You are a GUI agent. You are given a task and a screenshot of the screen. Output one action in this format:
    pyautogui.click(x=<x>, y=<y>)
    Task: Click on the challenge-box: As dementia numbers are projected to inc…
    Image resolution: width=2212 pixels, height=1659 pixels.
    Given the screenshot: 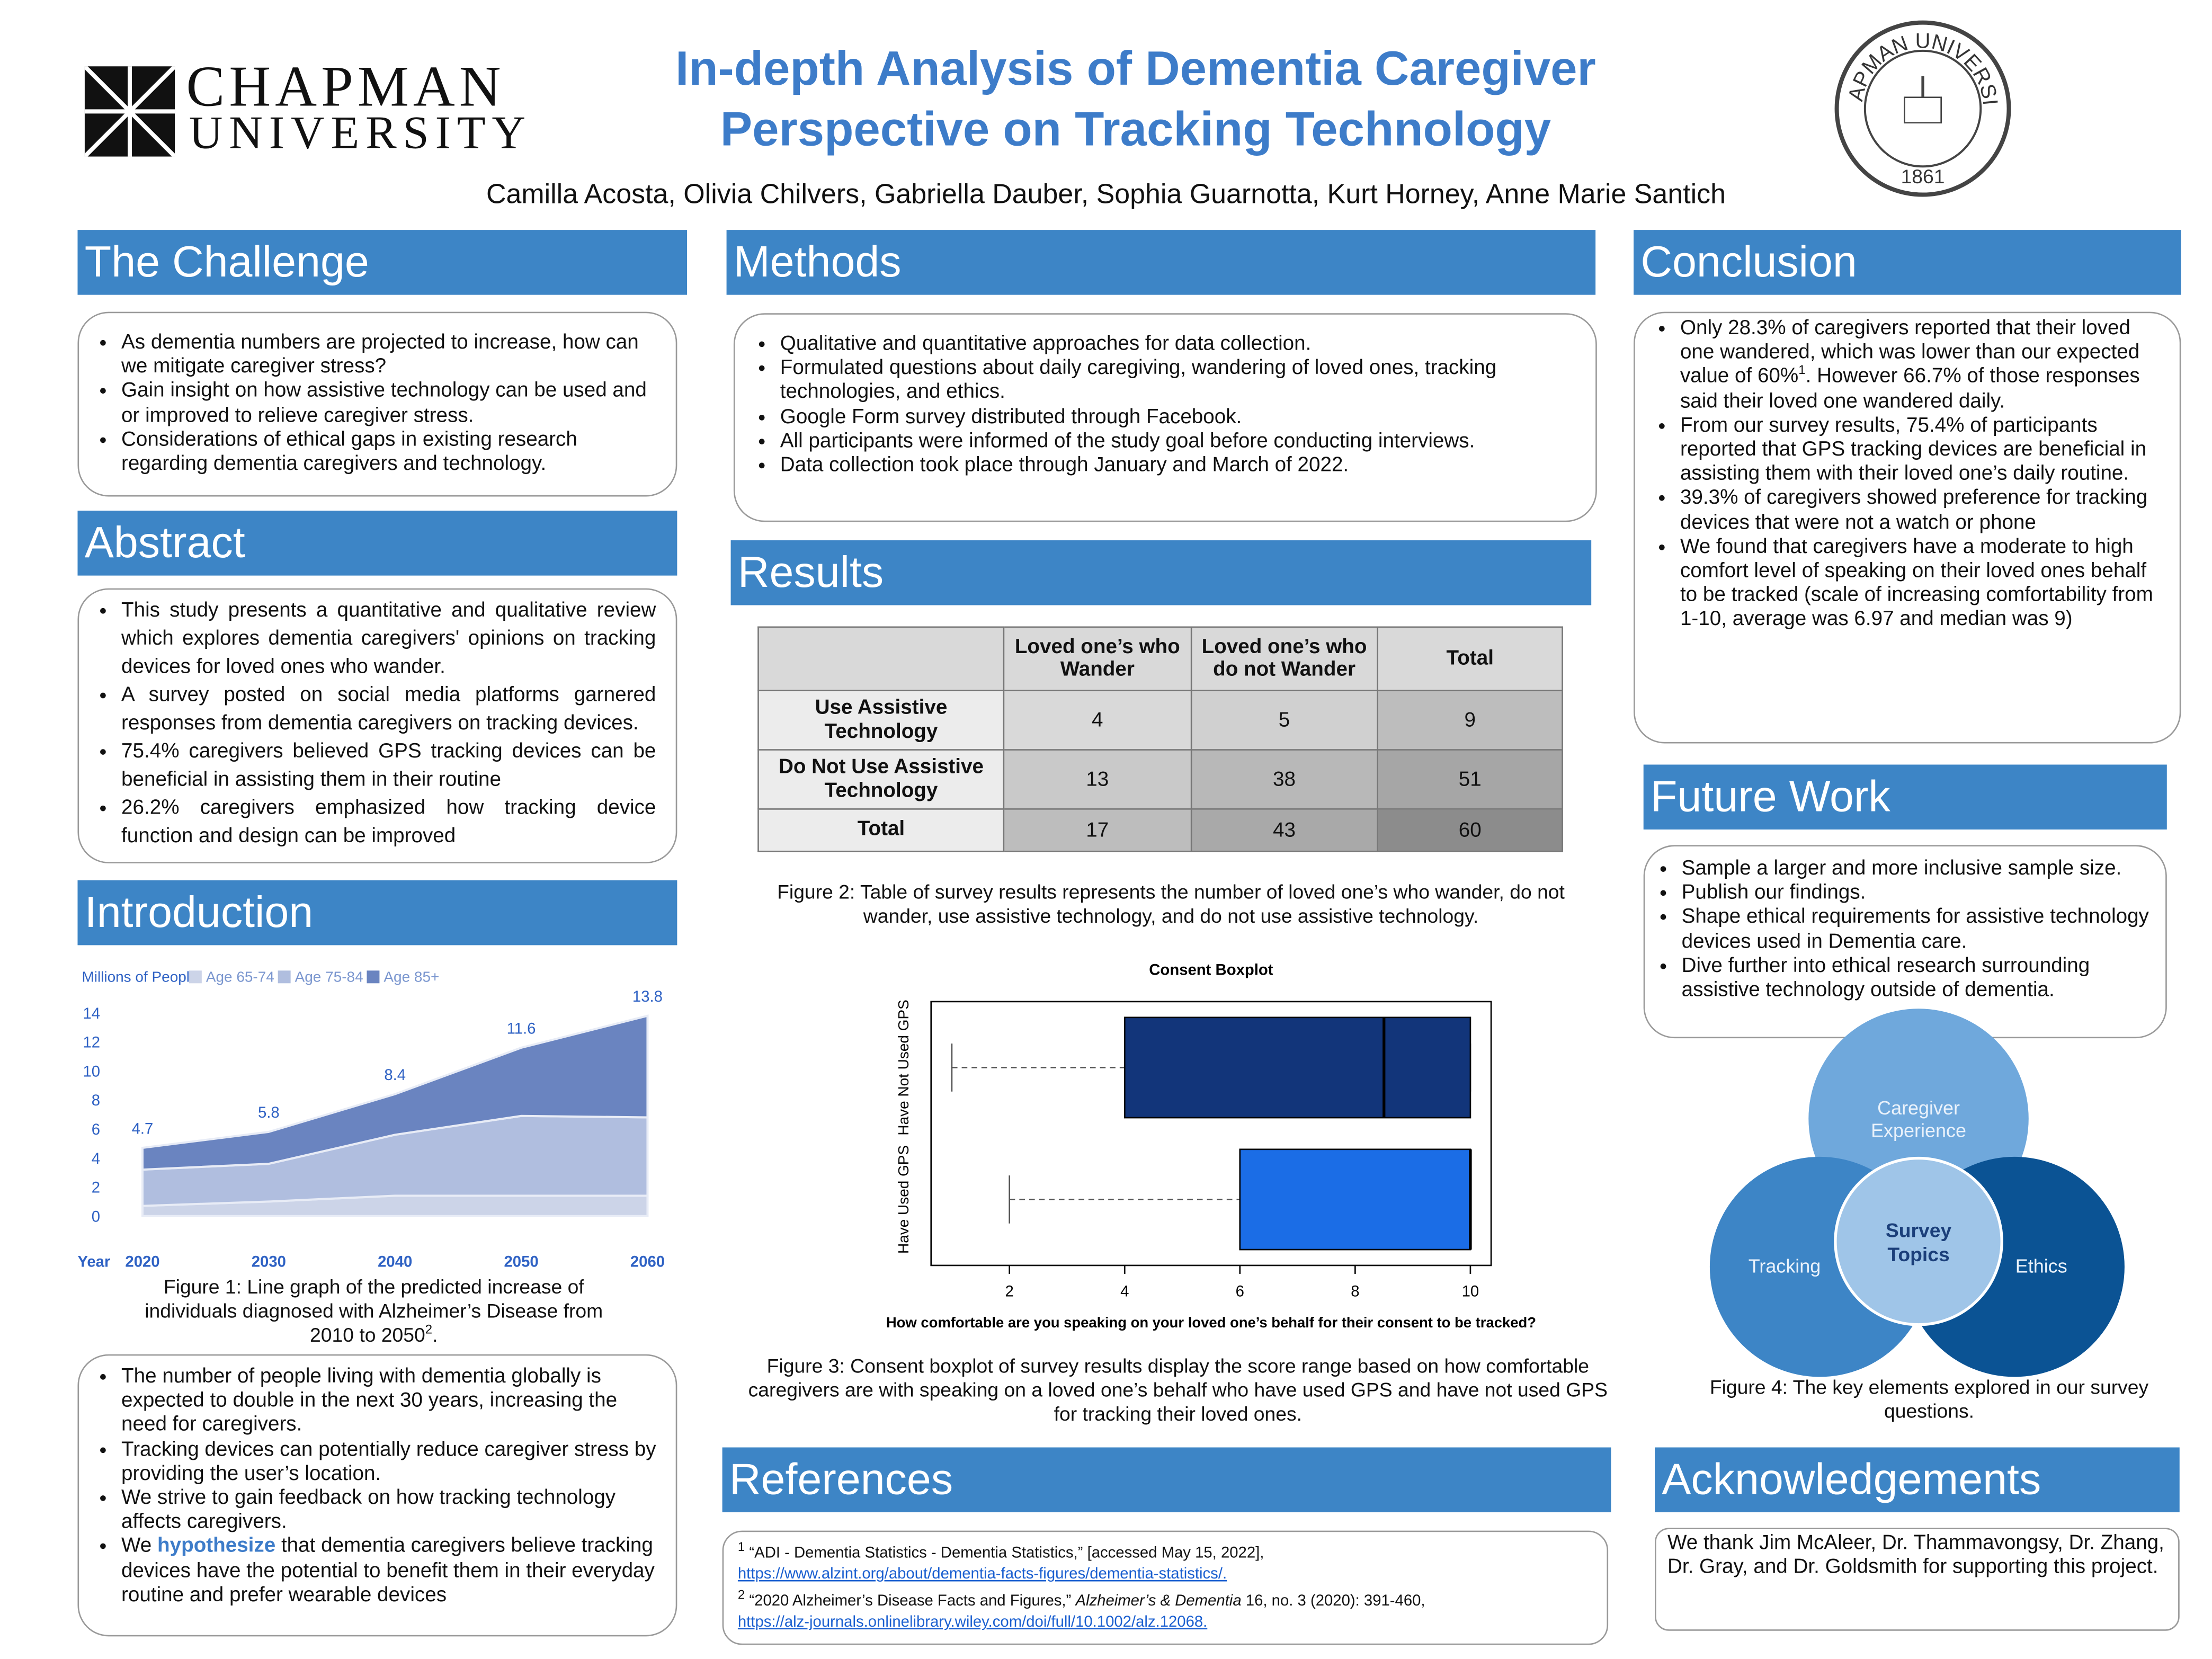 What is the action you would take?
    pyautogui.click(x=377, y=404)
    